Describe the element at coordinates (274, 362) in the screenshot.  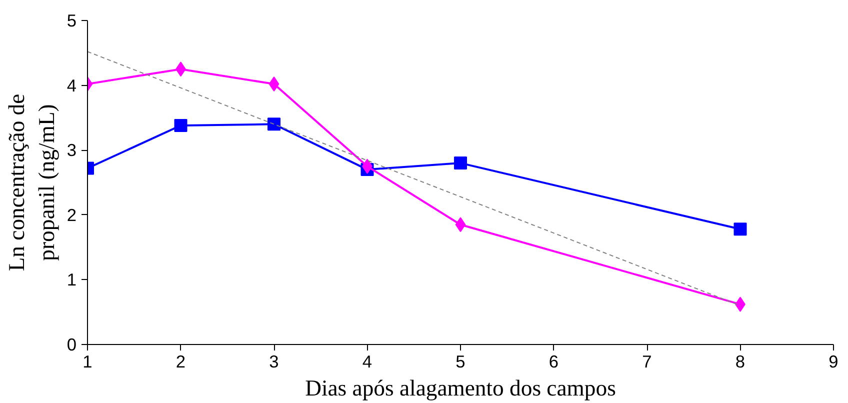
I see `x-tick-label: 3` at that location.